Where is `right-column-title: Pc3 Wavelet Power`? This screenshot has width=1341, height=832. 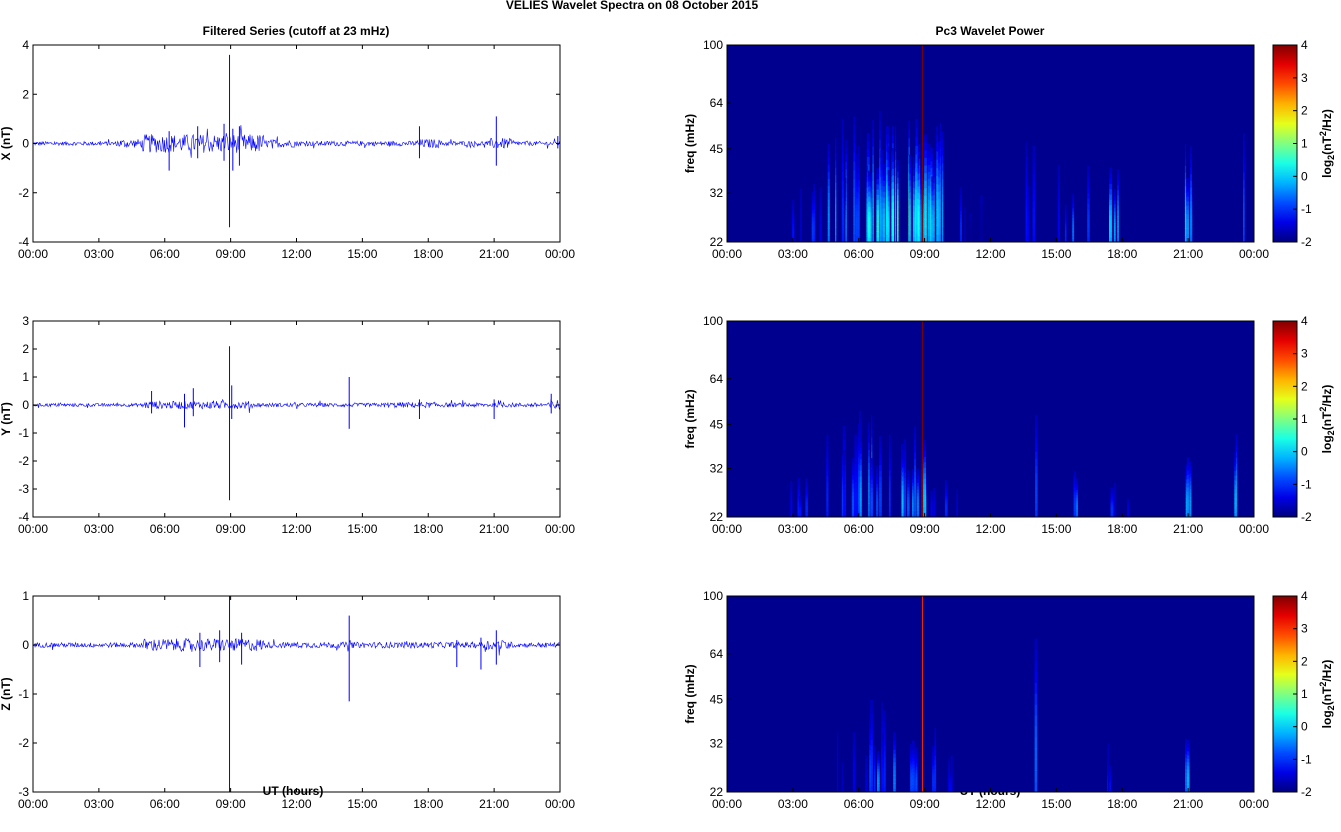
right-column-title: Pc3 Wavelet Power is located at coordinates (990, 31).